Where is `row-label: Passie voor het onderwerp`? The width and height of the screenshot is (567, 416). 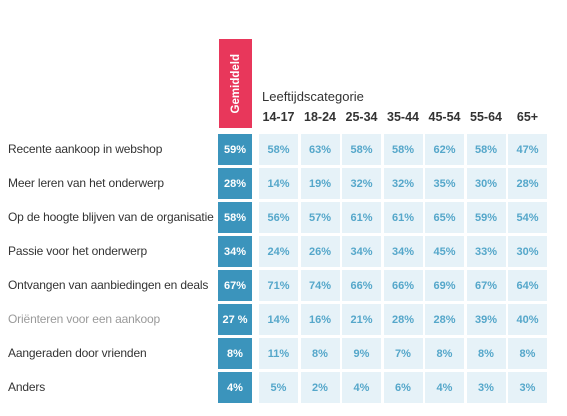
row-label: Passie voor het onderwerp is located at coordinates (77, 251).